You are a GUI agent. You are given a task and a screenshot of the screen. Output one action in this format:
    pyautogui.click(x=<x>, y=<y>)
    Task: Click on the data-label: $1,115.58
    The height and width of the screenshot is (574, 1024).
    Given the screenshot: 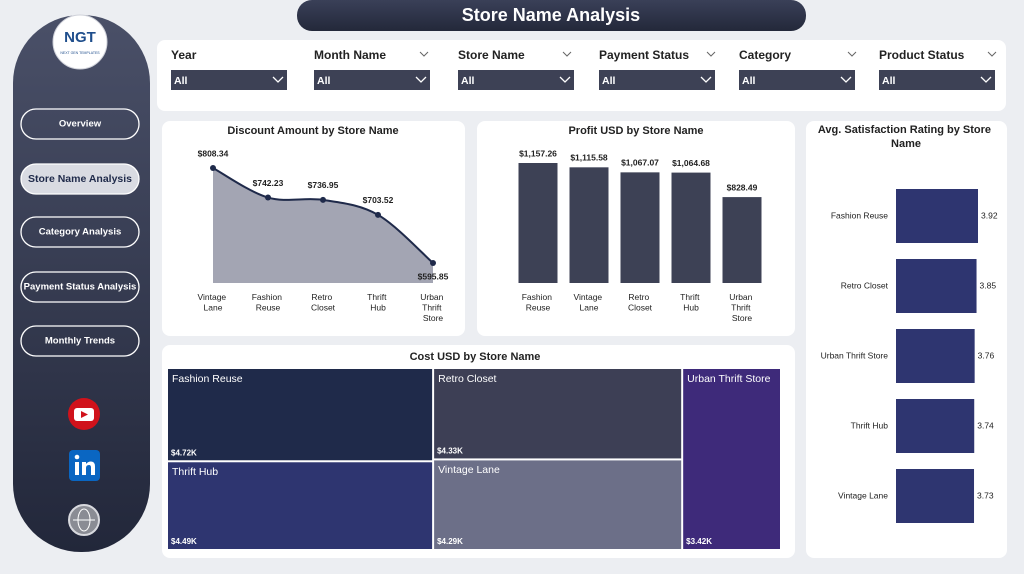 What is the action you would take?
    pyautogui.click(x=589, y=158)
    